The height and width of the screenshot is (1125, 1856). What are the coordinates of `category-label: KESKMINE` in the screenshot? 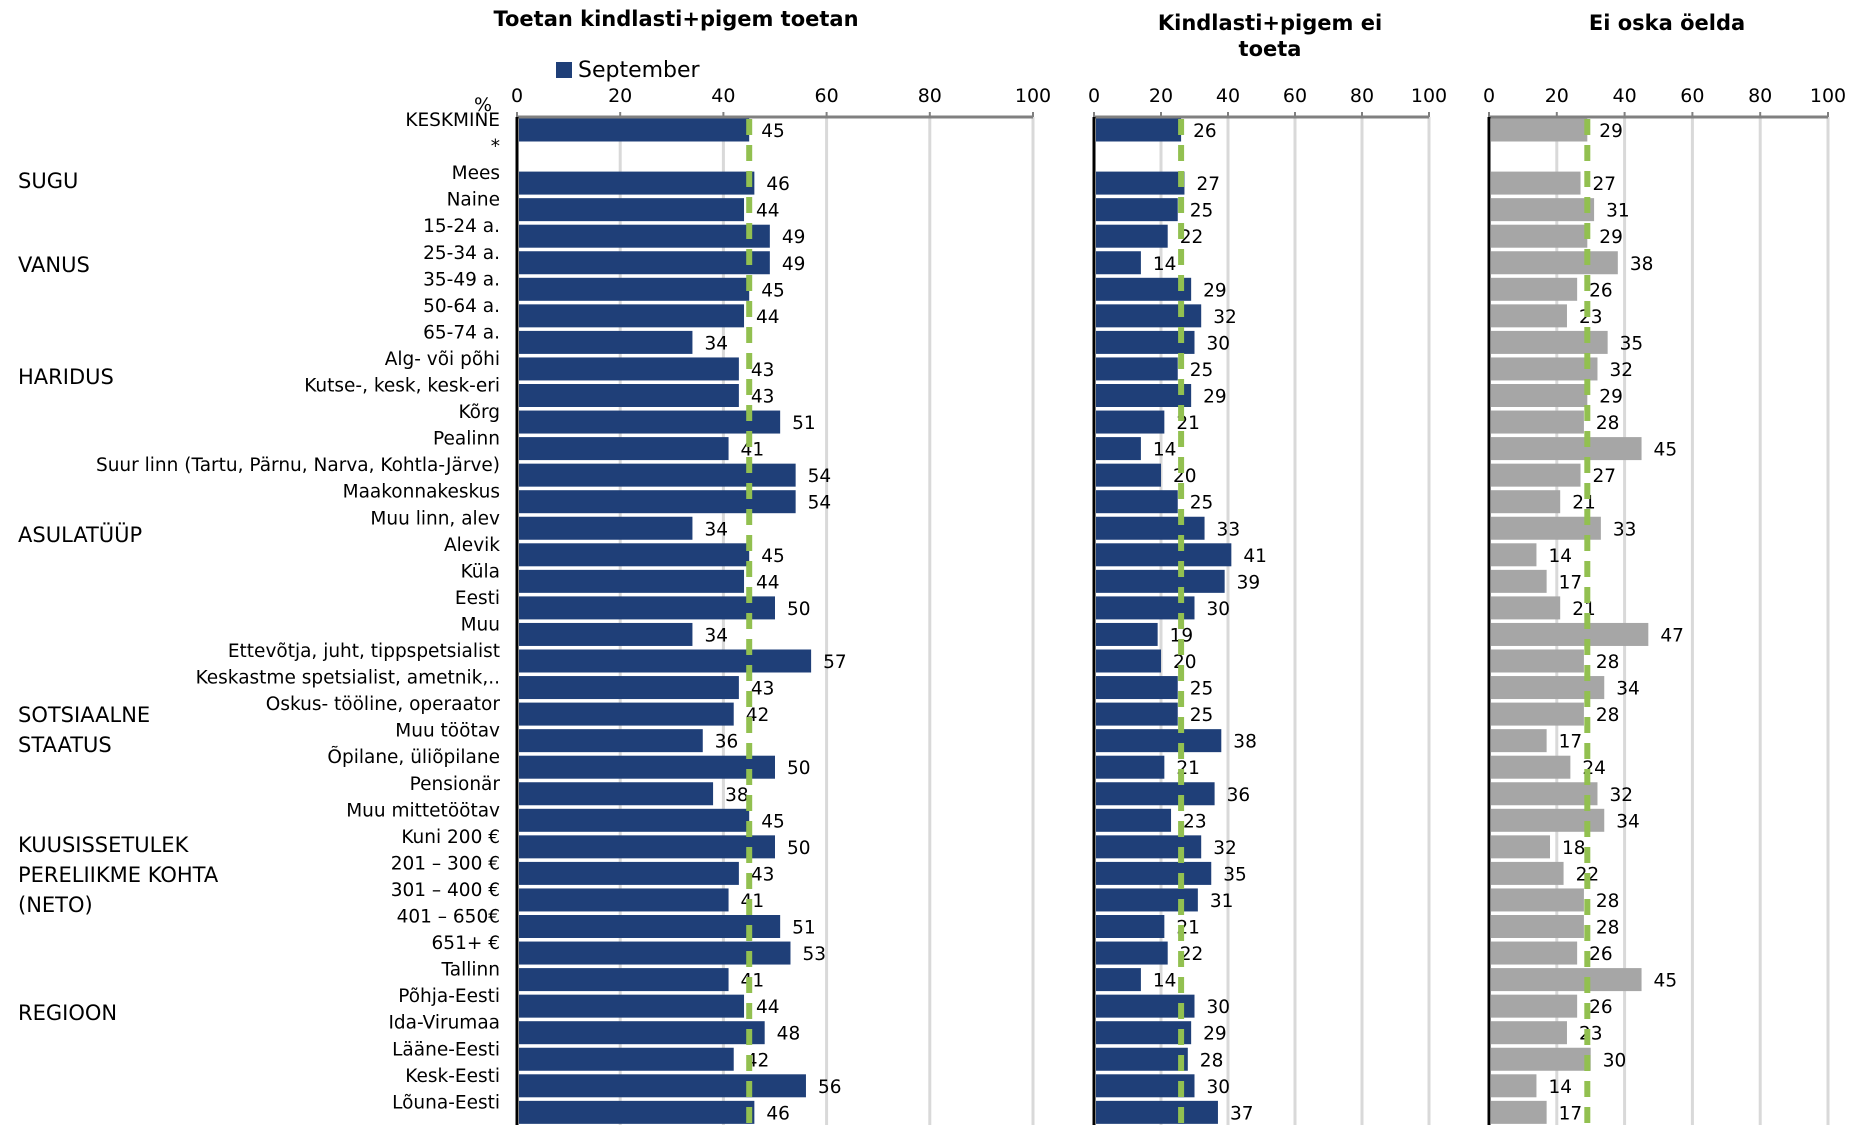 It's located at (452, 120).